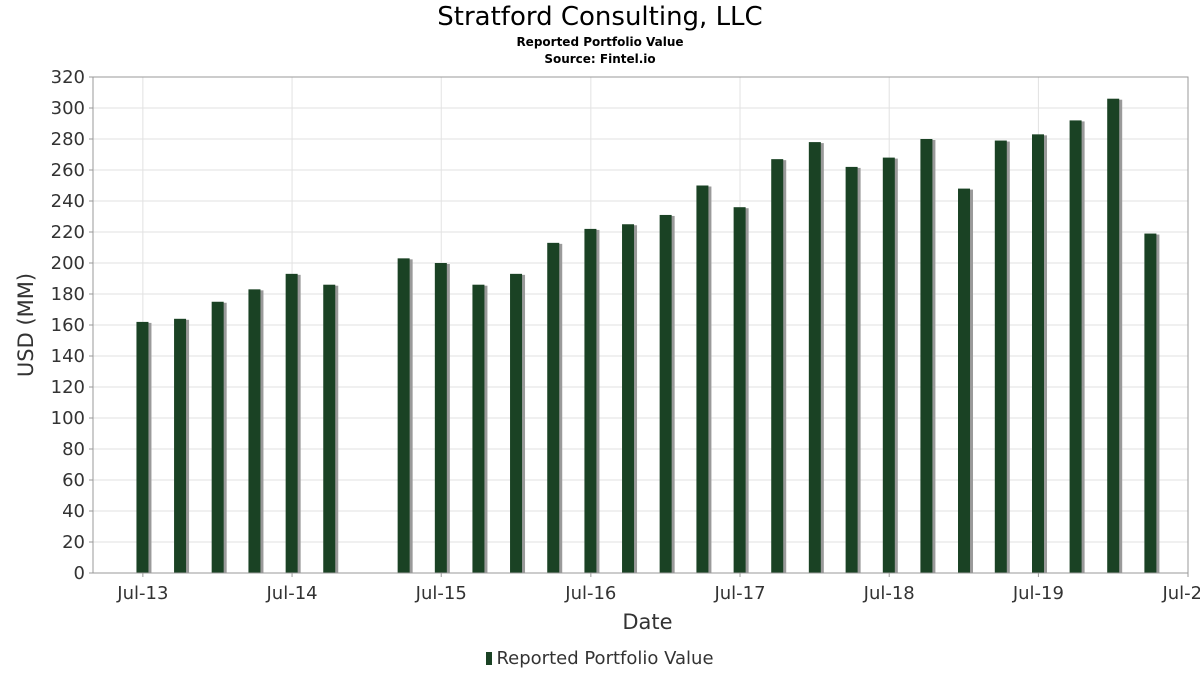 The height and width of the screenshot is (675, 1200). What do you see at coordinates (68, 294) in the screenshot?
I see `y-tick-label: 180` at bounding box center [68, 294].